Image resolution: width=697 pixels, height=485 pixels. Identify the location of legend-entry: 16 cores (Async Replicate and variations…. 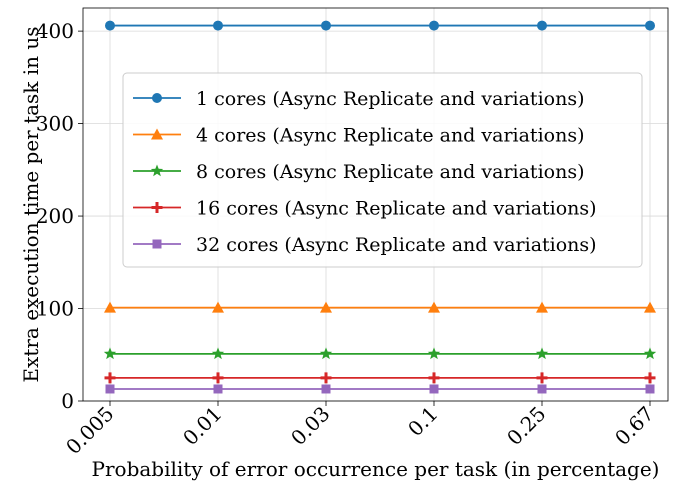
(365, 209).